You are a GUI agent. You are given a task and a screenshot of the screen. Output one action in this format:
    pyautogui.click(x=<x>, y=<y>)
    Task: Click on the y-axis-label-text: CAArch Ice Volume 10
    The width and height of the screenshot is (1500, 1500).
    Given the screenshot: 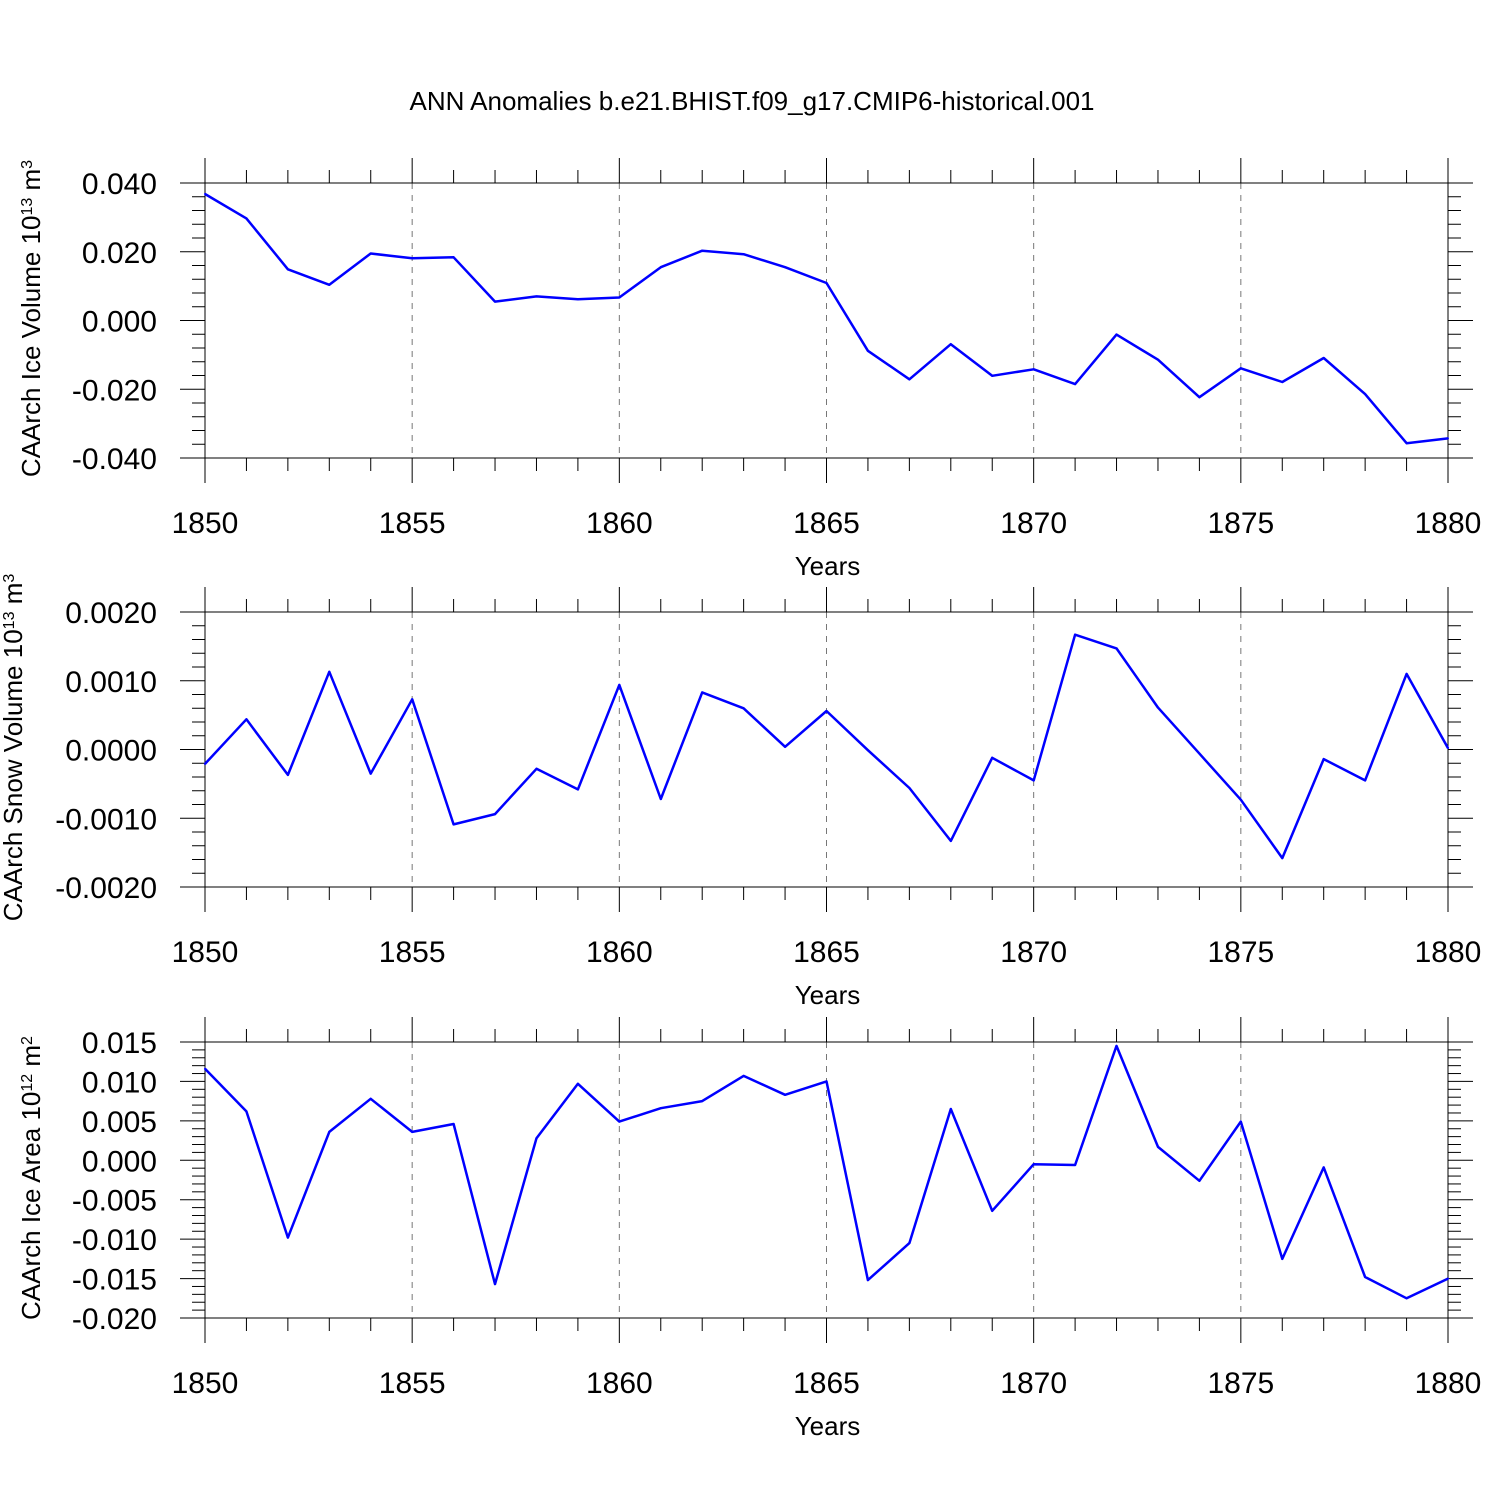 What is the action you would take?
    pyautogui.click(x=31, y=347)
    